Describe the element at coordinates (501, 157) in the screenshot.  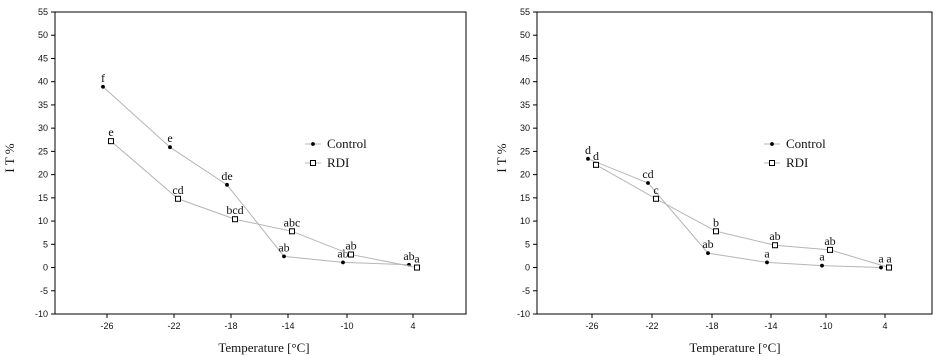
I see `right-y-axis-title: I T %` at that location.